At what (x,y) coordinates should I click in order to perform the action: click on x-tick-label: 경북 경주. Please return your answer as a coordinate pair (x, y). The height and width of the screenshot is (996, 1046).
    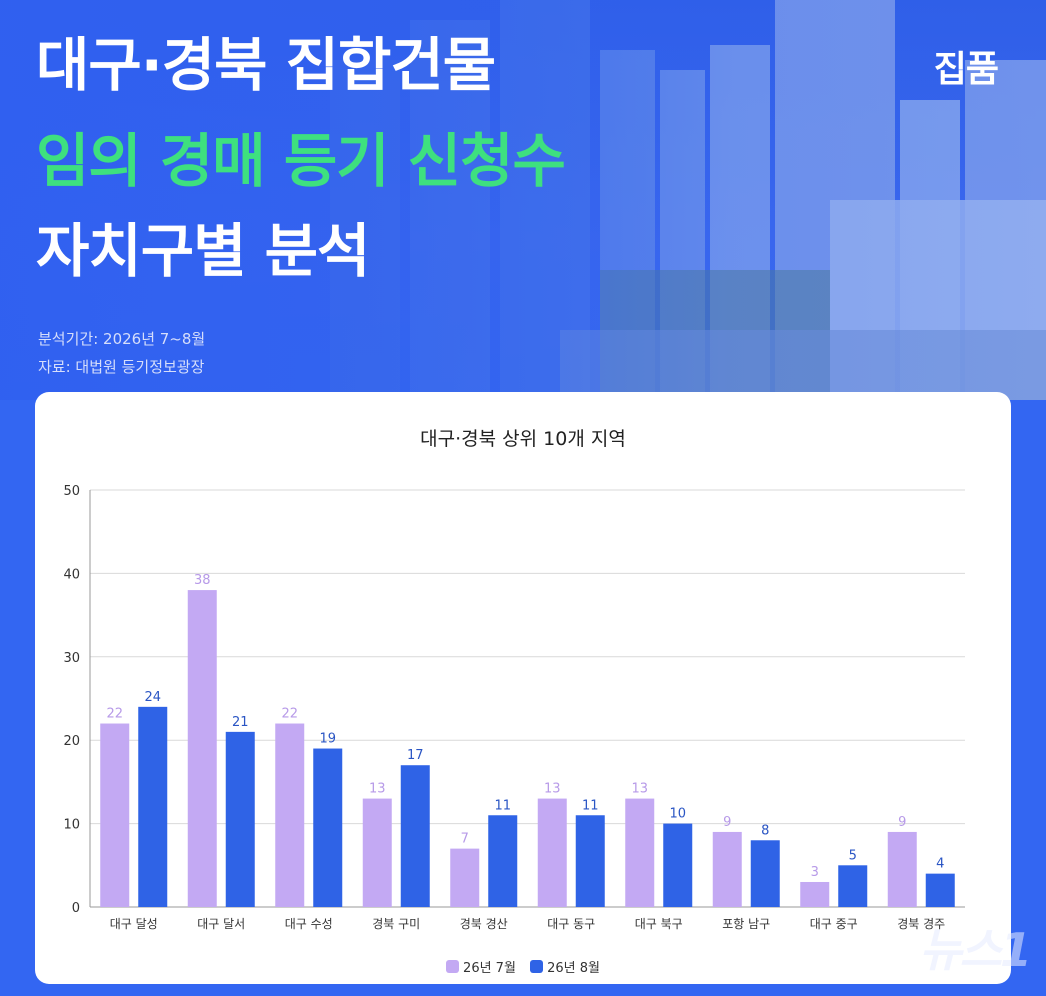
    Looking at the image, I should click on (921, 924).